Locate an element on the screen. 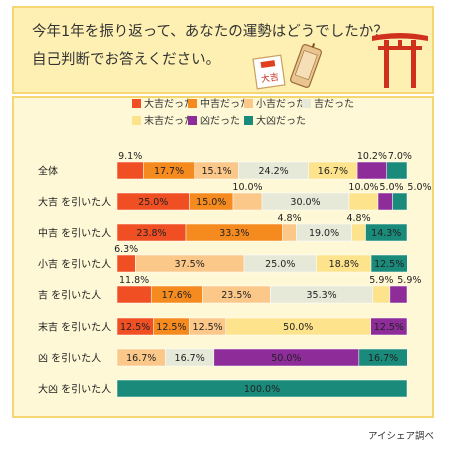 This screenshot has width=450, height=450. data-label: 100.0% is located at coordinates (262, 389).